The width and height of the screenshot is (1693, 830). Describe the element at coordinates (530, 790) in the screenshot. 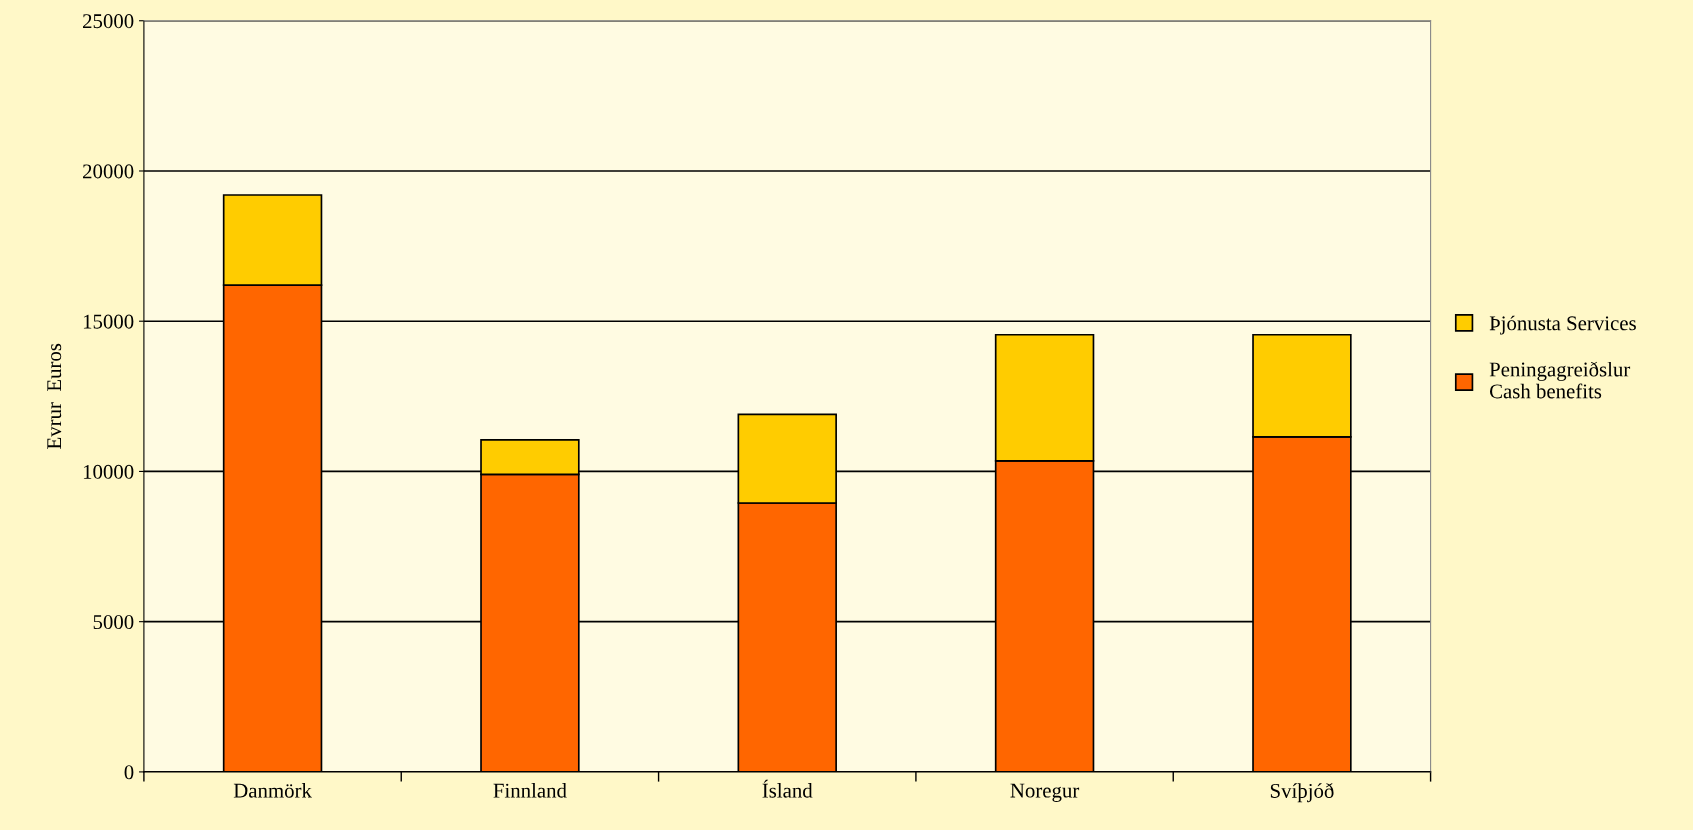

I see `x-tick-label: Finnland` at that location.